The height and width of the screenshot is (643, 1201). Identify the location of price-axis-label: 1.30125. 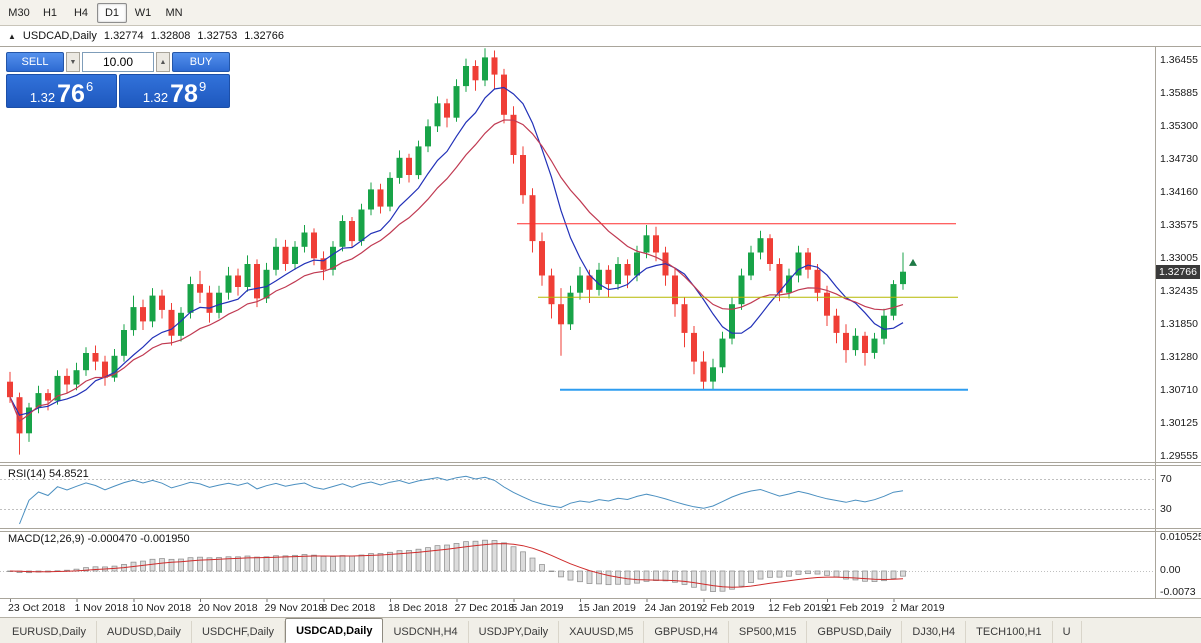
(1179, 423).